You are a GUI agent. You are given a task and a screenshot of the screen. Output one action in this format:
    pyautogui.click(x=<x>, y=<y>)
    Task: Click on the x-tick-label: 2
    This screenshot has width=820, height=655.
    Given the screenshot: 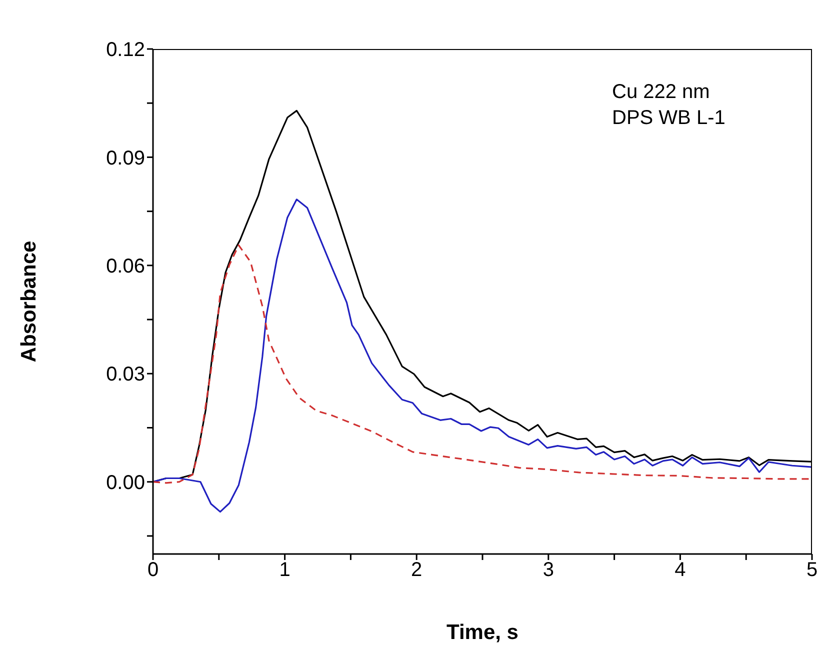 What is the action you would take?
    pyautogui.click(x=416, y=570)
    